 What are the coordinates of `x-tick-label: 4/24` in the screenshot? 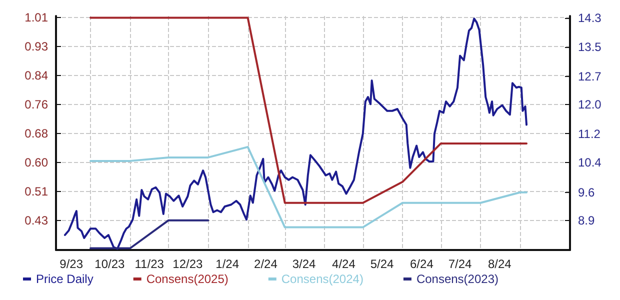 It's located at (344, 264).